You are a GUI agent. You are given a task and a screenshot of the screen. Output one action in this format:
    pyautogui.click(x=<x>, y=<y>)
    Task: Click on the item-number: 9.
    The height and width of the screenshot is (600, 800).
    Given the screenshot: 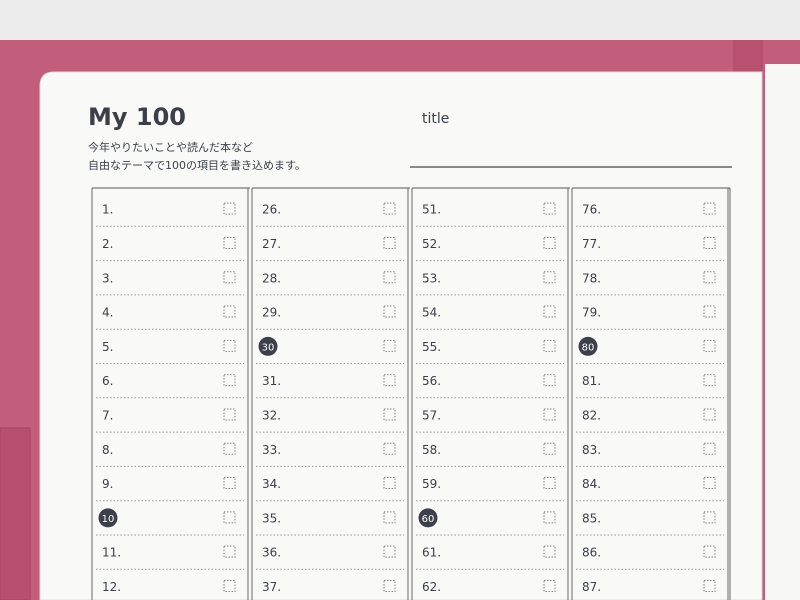 What is the action you would take?
    pyautogui.click(x=107, y=484)
    